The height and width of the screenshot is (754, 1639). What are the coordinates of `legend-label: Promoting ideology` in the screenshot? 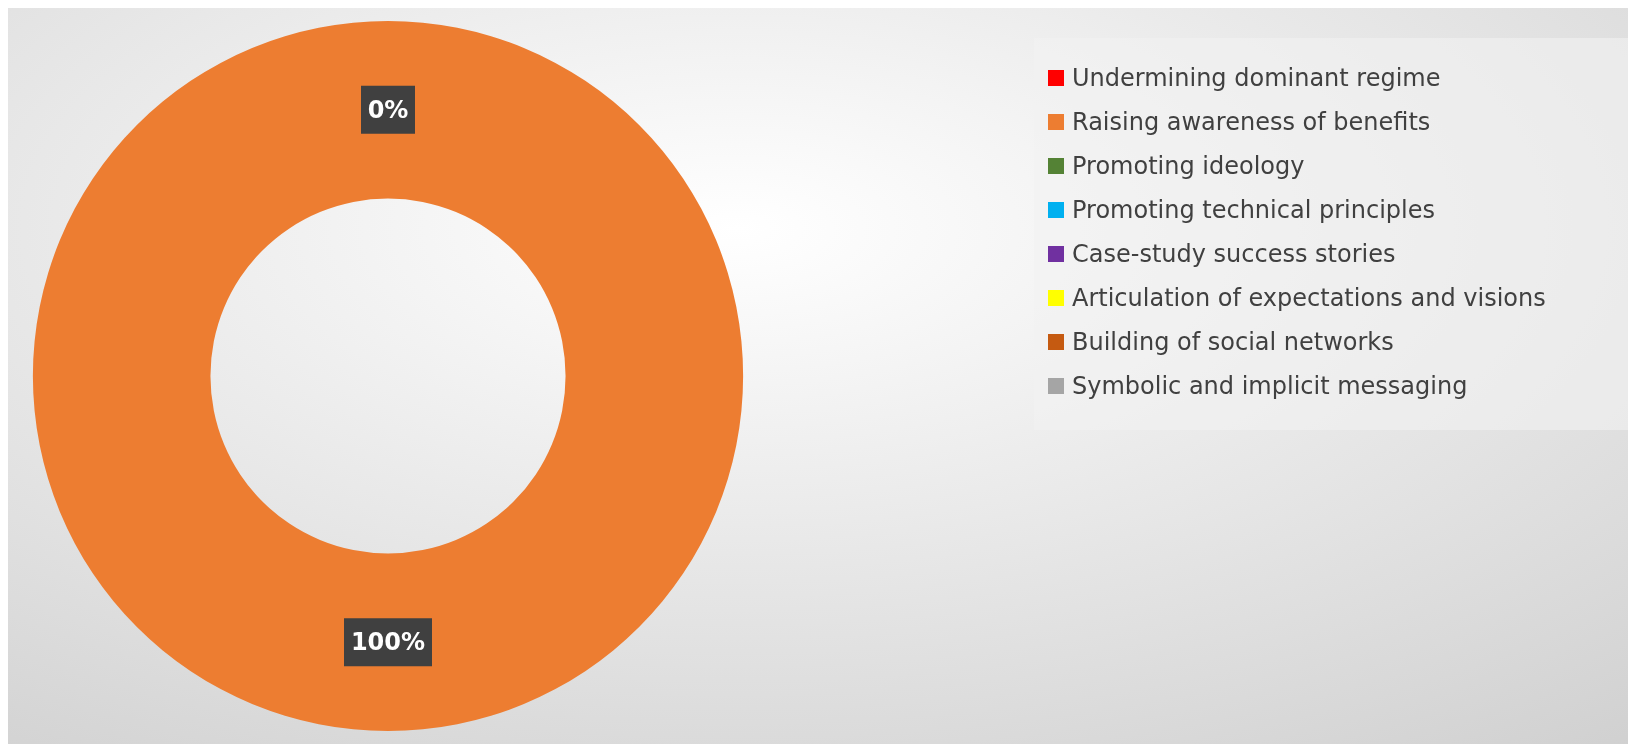 It's located at (1188, 166).